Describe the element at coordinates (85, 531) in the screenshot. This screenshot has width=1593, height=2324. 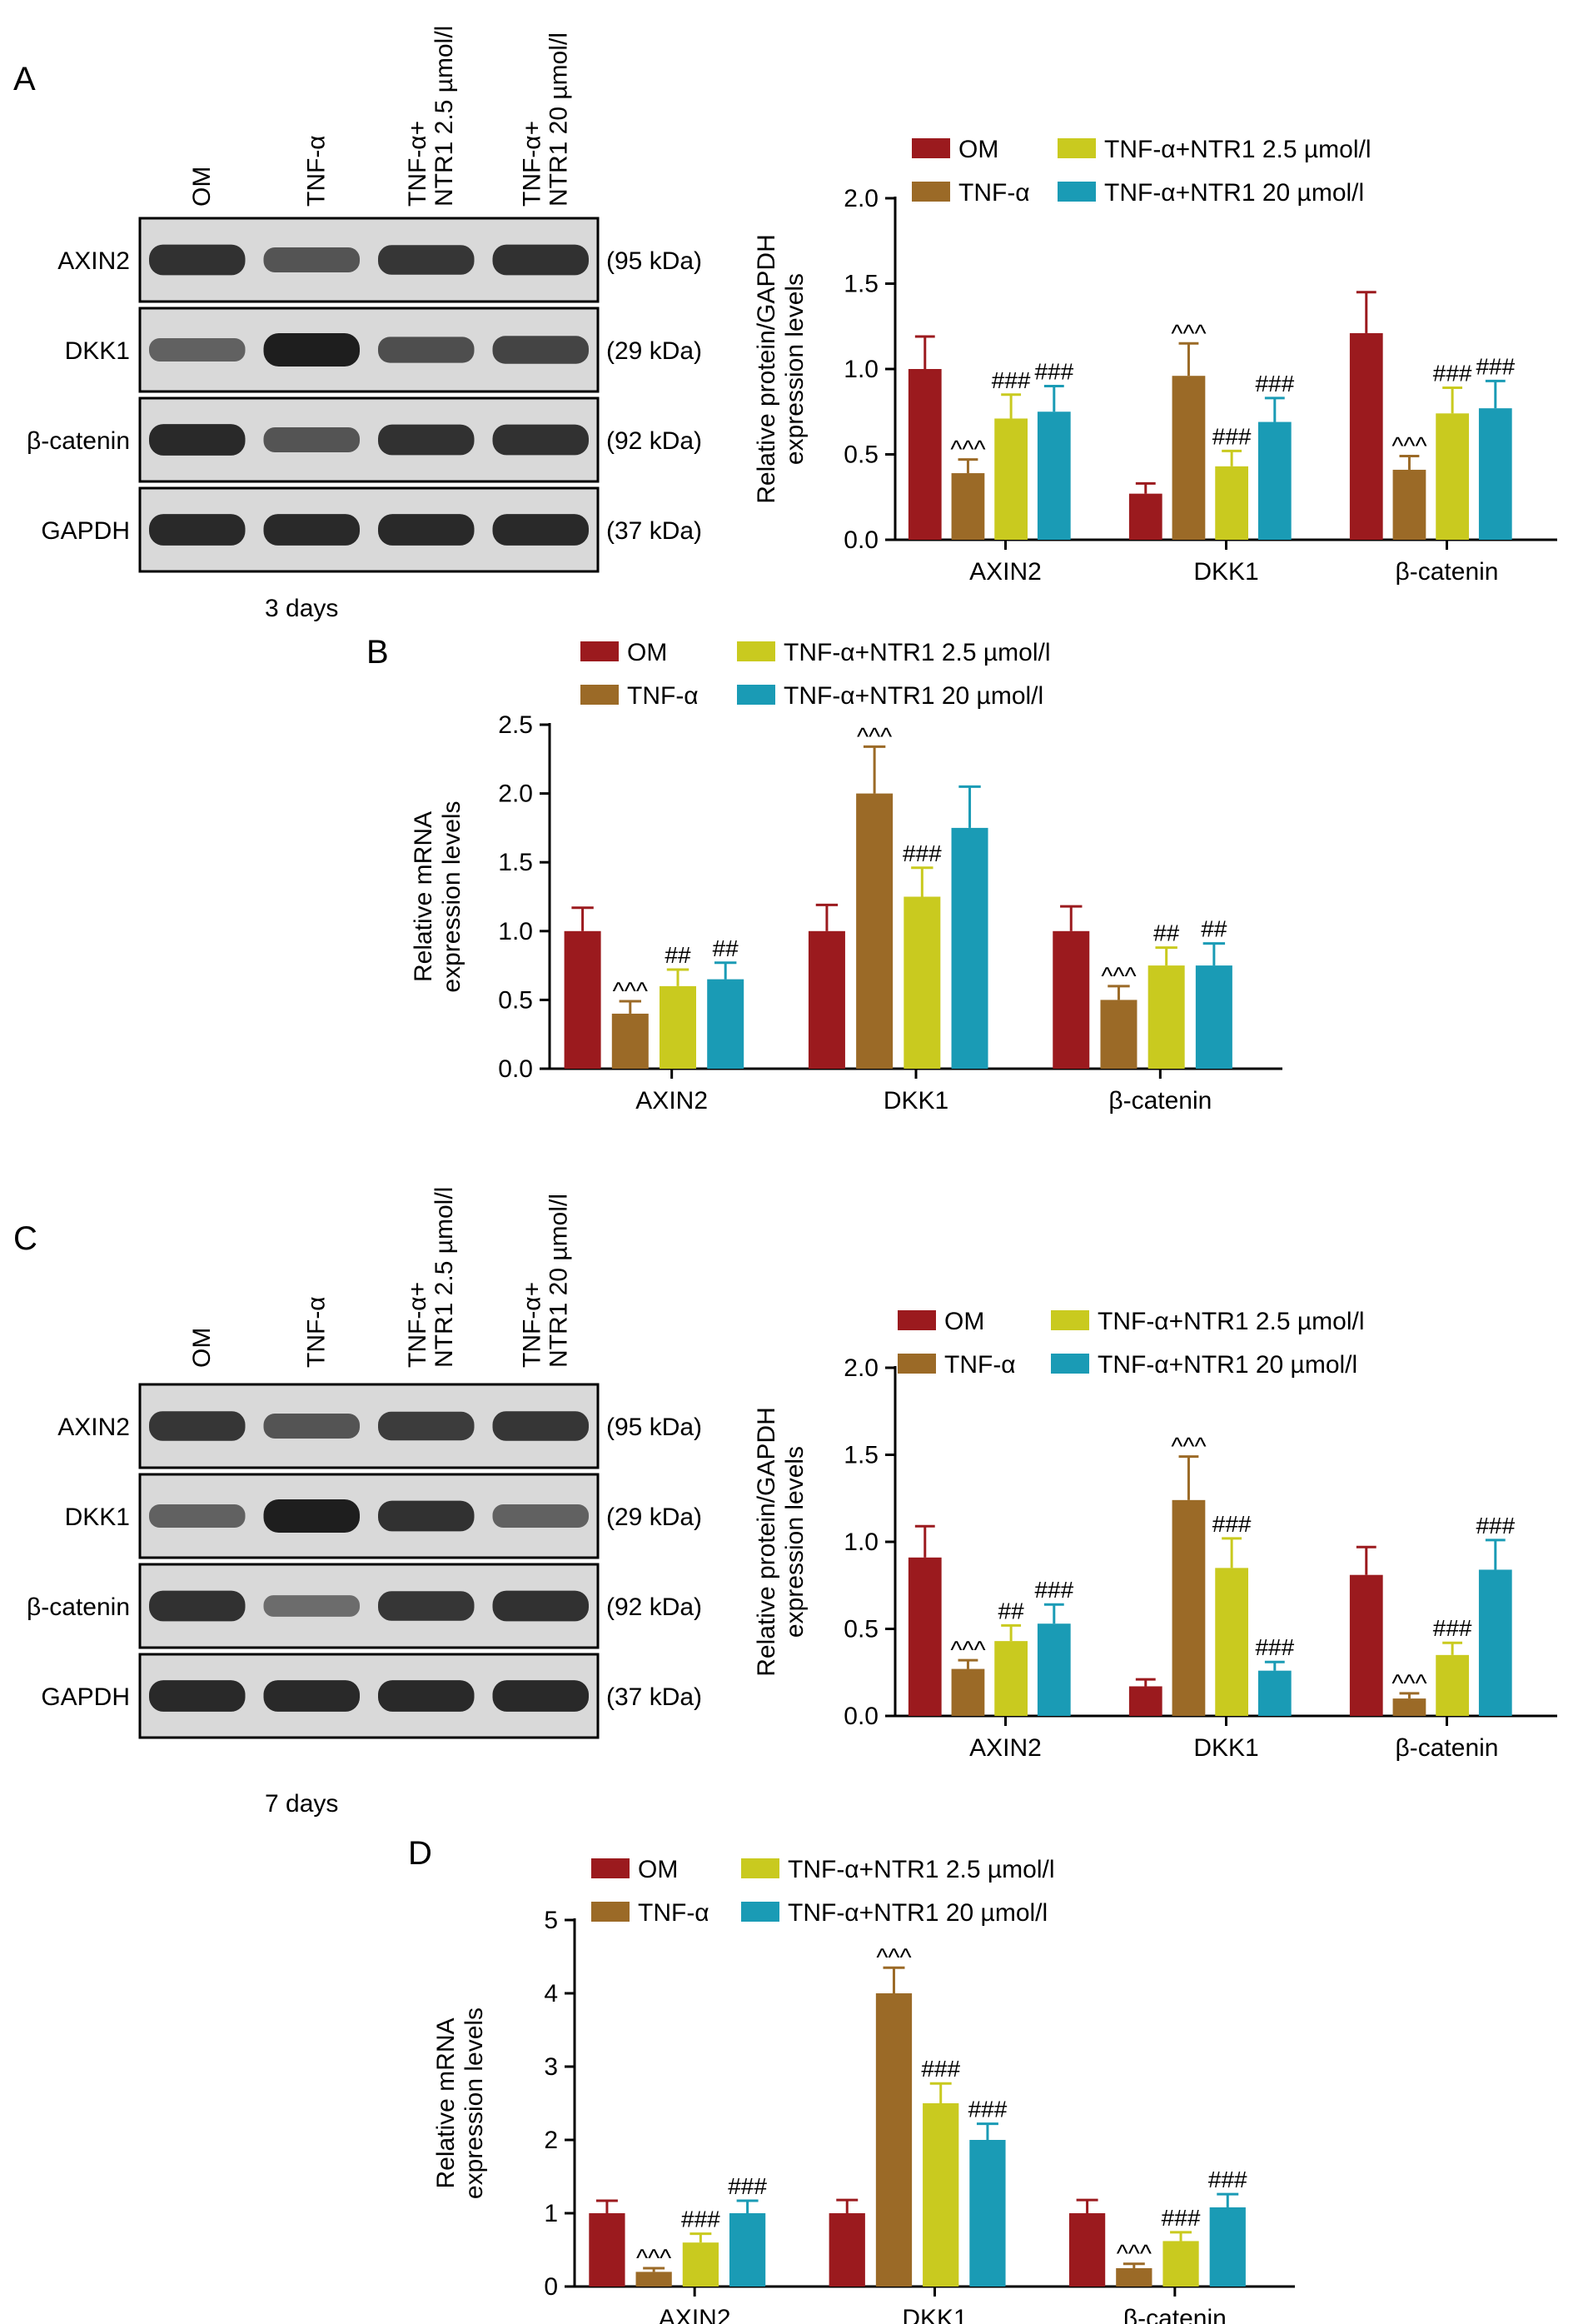
I see `blot-row-label: GAPDH` at that location.